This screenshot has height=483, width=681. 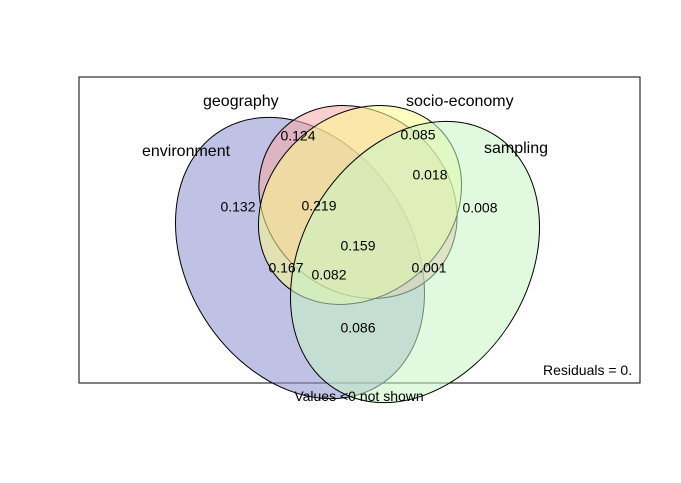 What do you see at coordinates (516, 148) in the screenshot?
I see `set-label-sampling: sampling` at bounding box center [516, 148].